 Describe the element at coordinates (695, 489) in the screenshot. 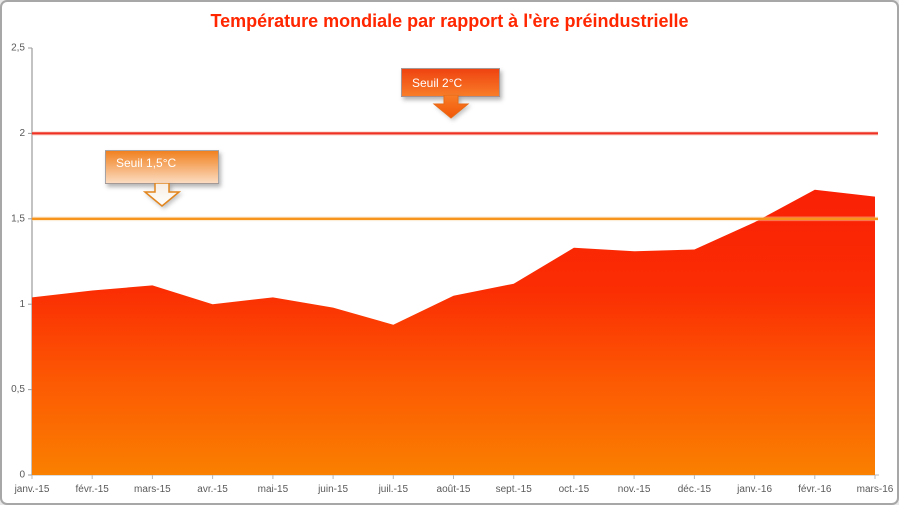

I see `x-axis-tick-label: déc.-15` at that location.